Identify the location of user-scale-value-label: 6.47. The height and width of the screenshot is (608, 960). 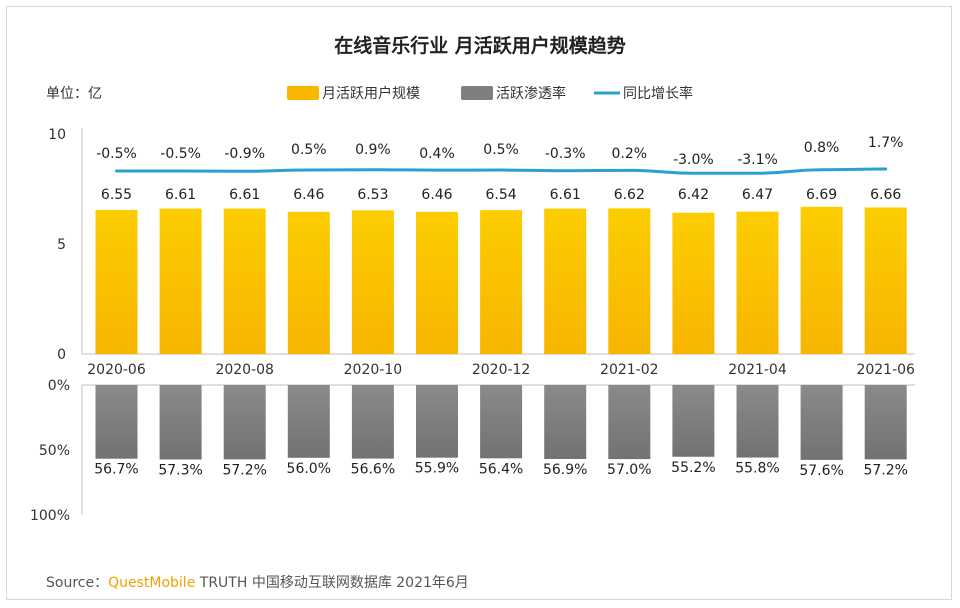
(757, 195).